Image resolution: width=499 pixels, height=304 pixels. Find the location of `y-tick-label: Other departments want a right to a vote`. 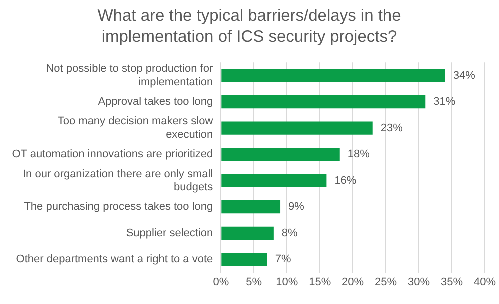

y-tick-label: Other departments want a right to a vote is located at coordinates (115, 260).